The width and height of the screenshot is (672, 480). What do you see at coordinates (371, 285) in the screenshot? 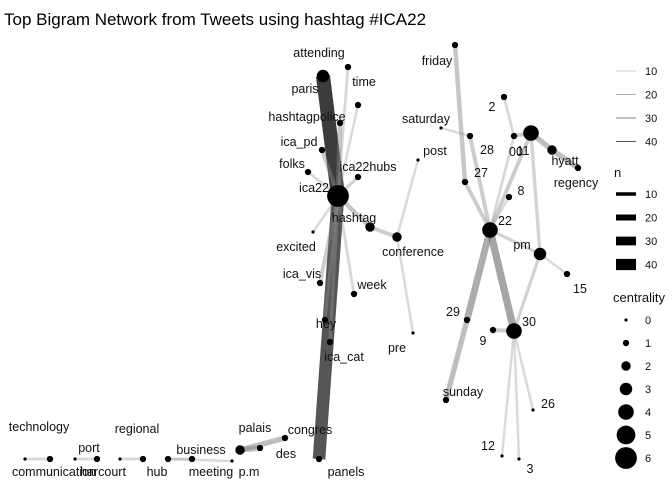
I see `node-label-week: week` at bounding box center [371, 285].